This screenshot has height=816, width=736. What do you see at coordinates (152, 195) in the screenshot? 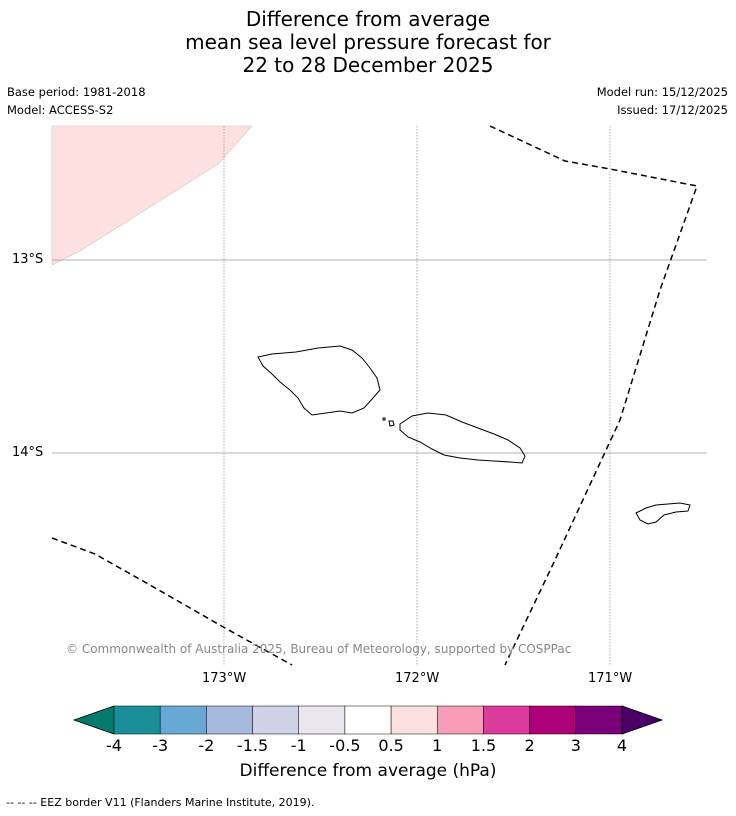
I see `anomaly-fill-area` at bounding box center [152, 195].